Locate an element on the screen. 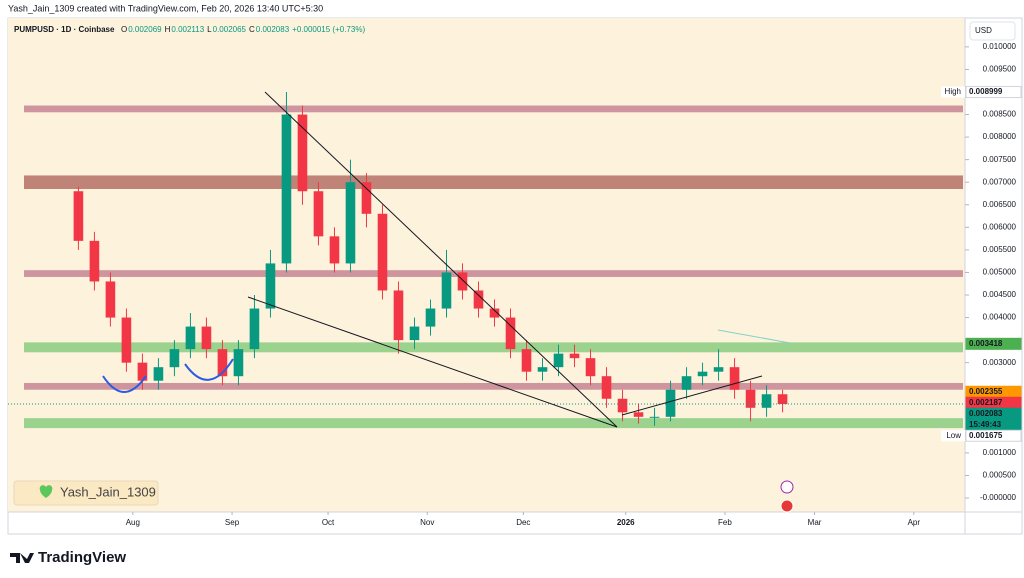 The width and height of the screenshot is (1024, 578). badge-tag-box is located at coordinates (953, 436).